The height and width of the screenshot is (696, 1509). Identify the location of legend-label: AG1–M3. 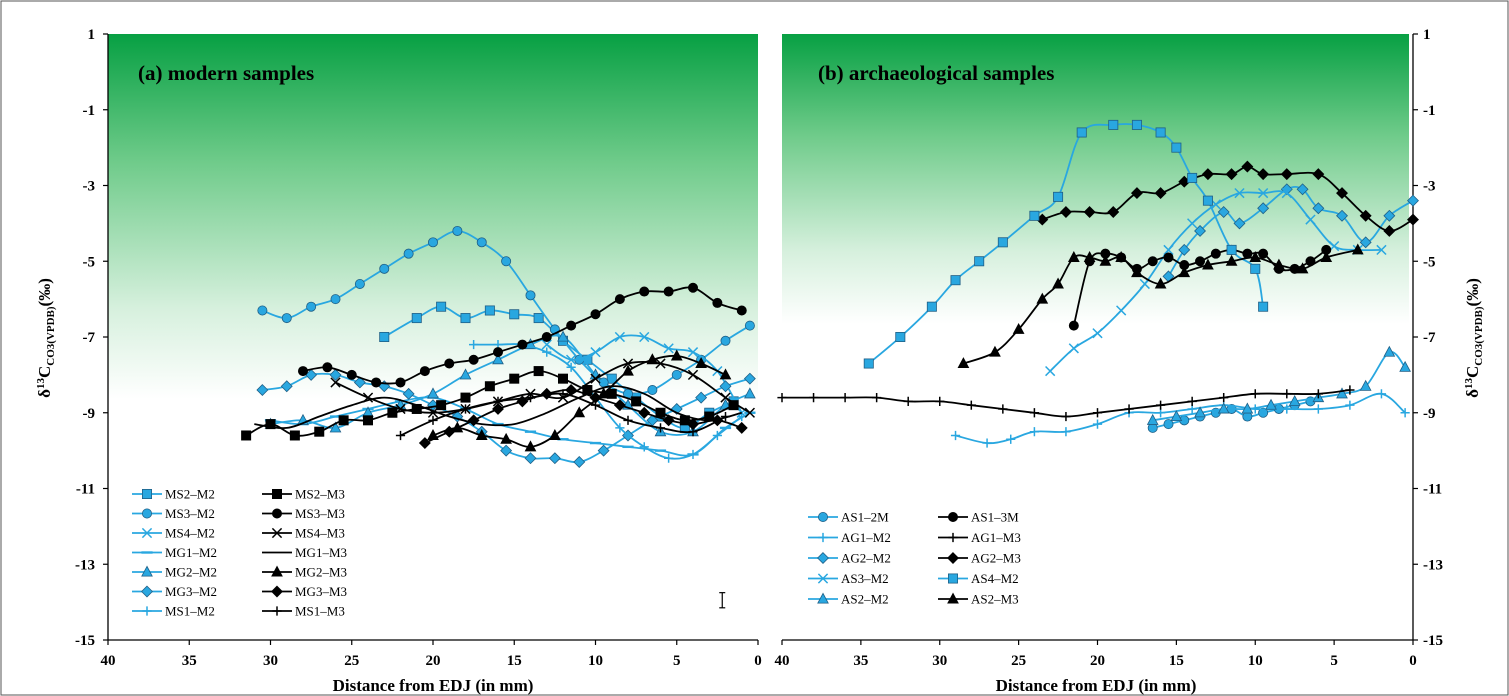
(996, 537).